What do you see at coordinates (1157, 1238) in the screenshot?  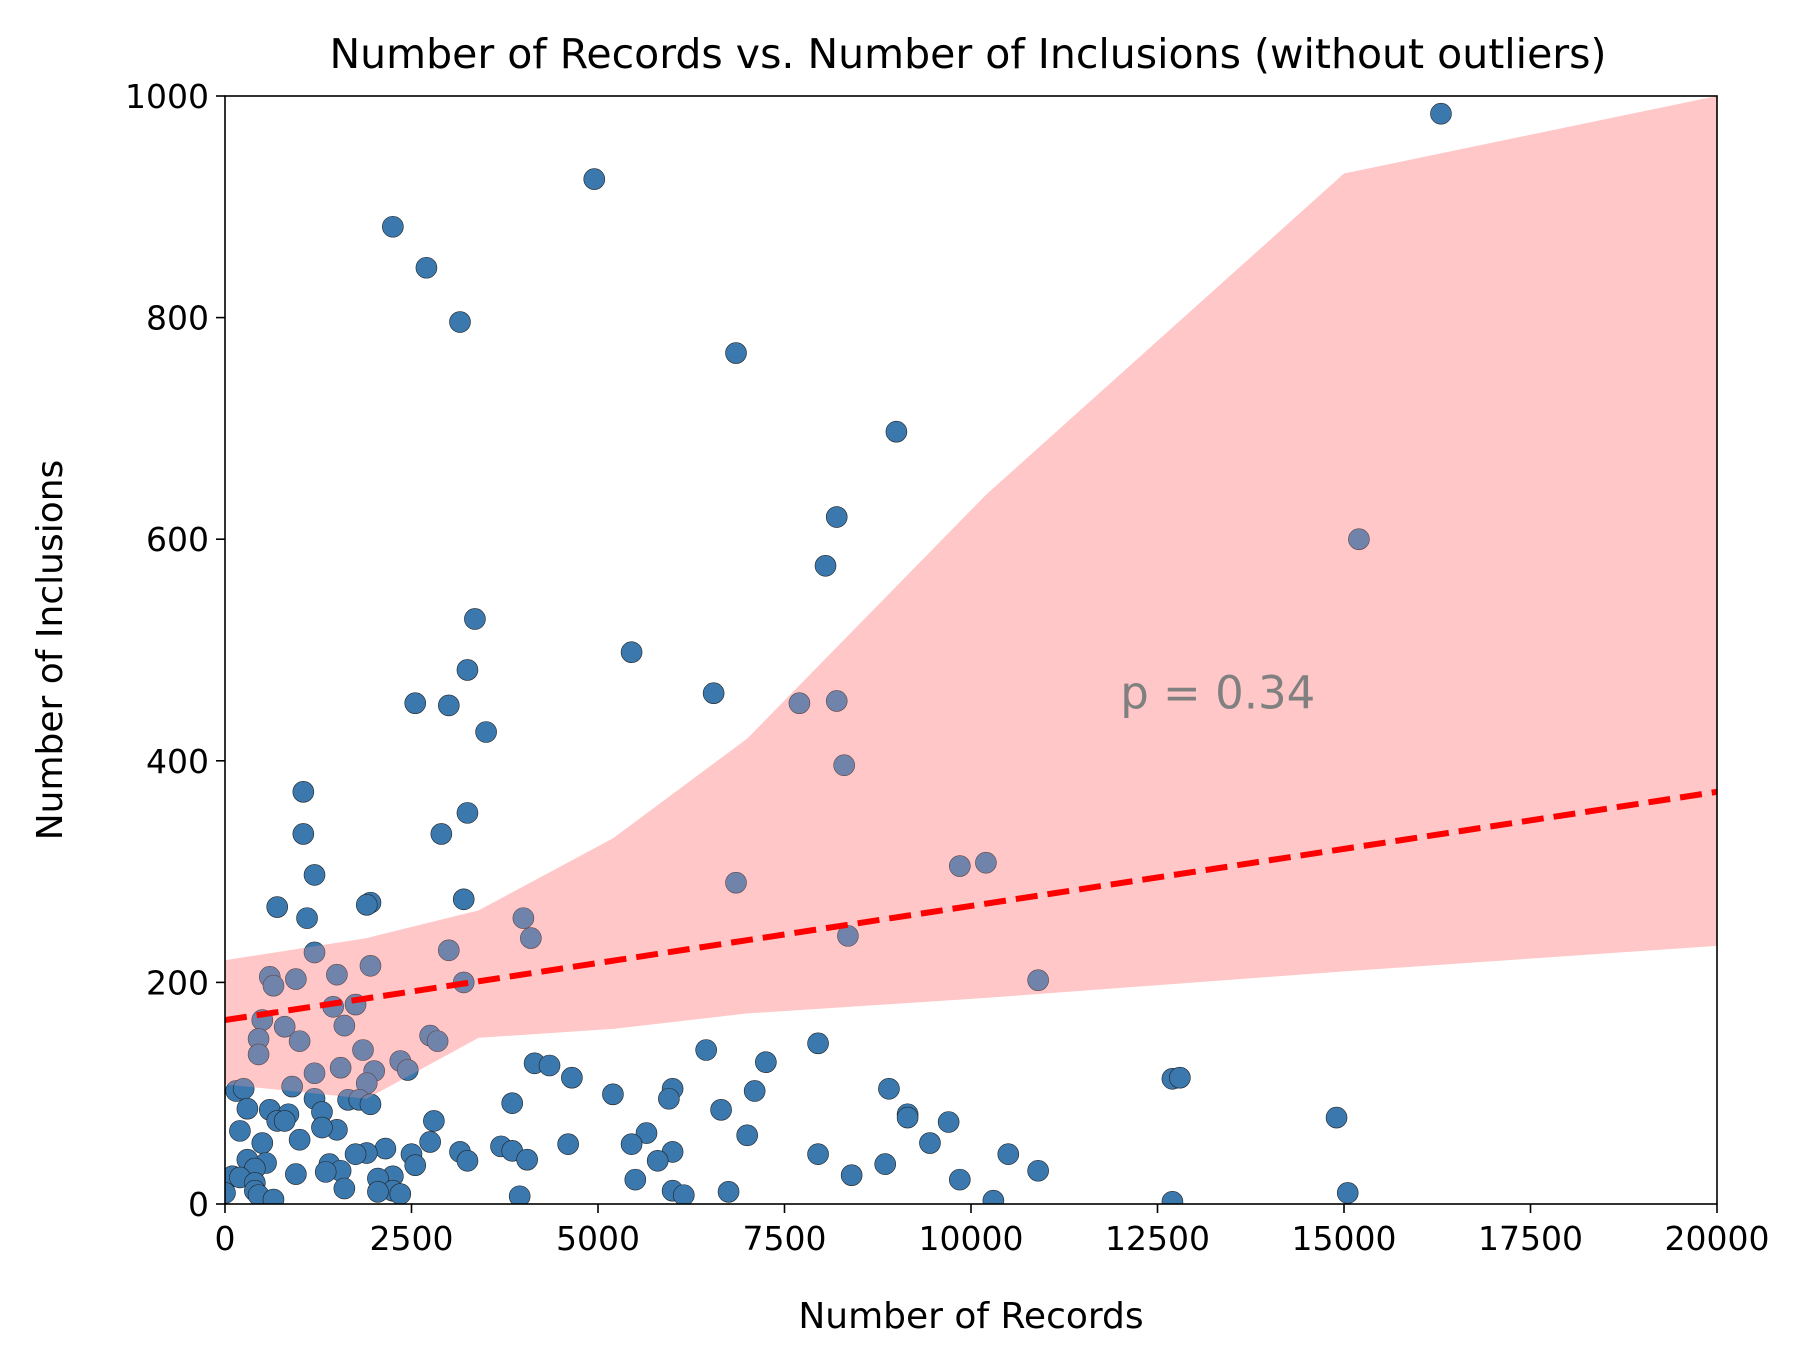 I see `x-tick-label: 12500` at bounding box center [1157, 1238].